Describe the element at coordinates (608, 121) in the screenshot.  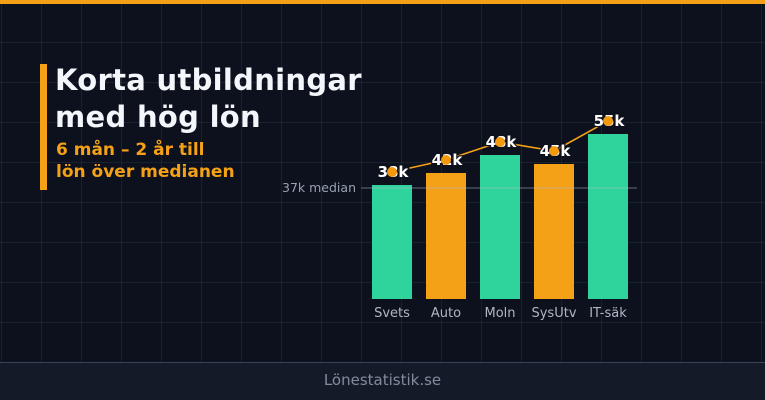
I see `trend-dot-IT-säk` at that location.